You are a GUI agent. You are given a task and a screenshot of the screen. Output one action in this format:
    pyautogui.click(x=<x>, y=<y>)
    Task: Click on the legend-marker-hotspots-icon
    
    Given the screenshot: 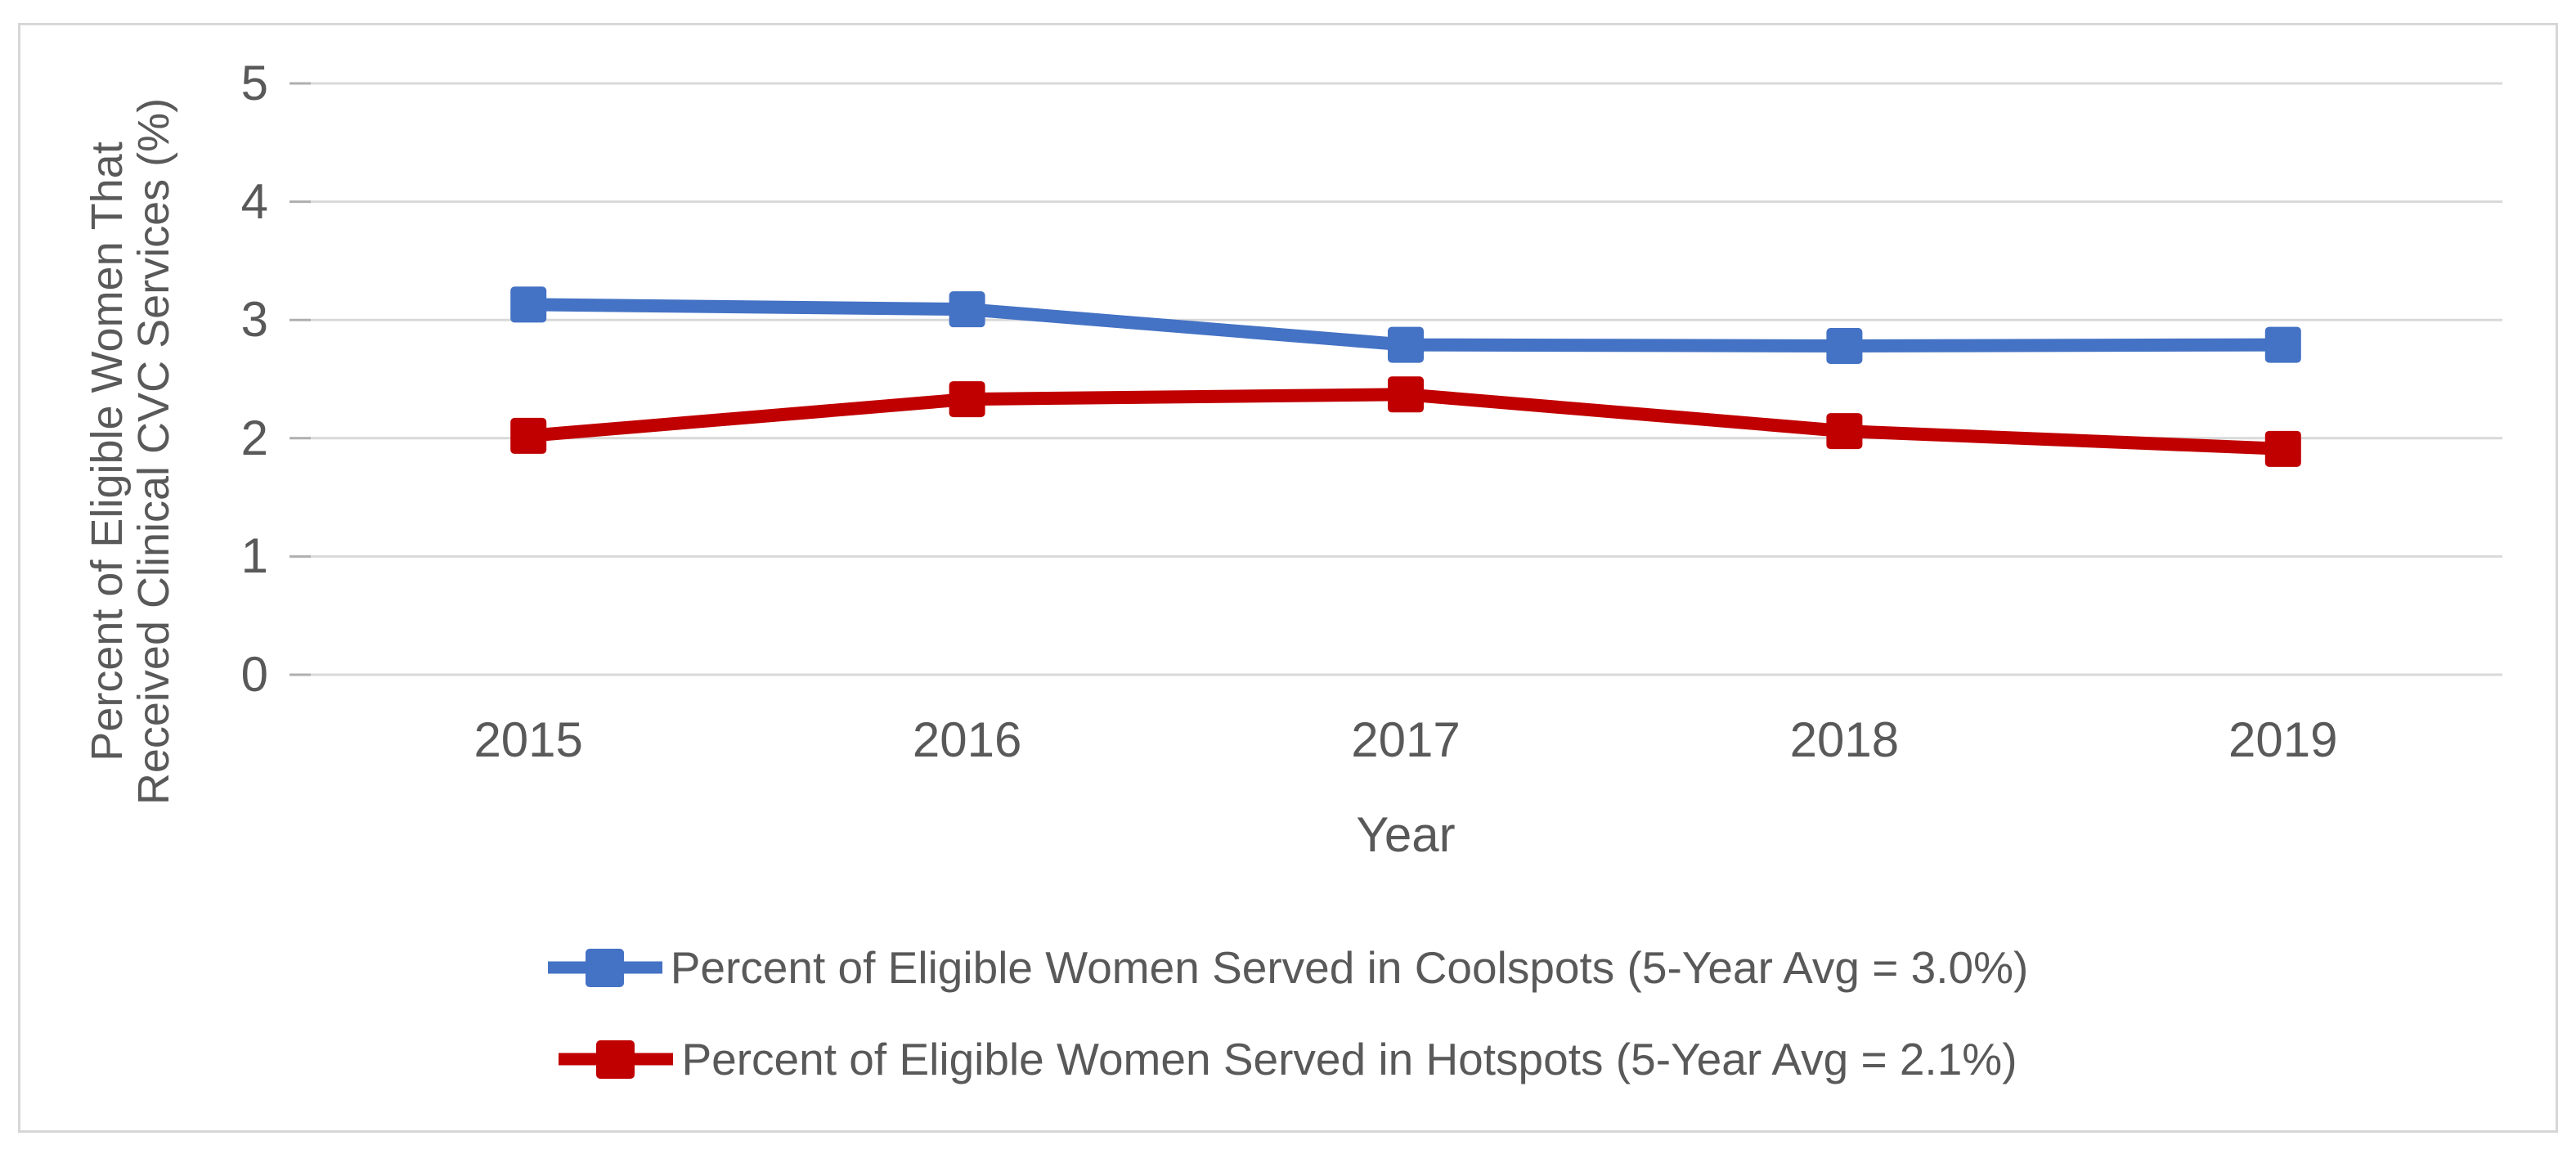 What is the action you would take?
    pyautogui.click(x=616, y=1059)
    